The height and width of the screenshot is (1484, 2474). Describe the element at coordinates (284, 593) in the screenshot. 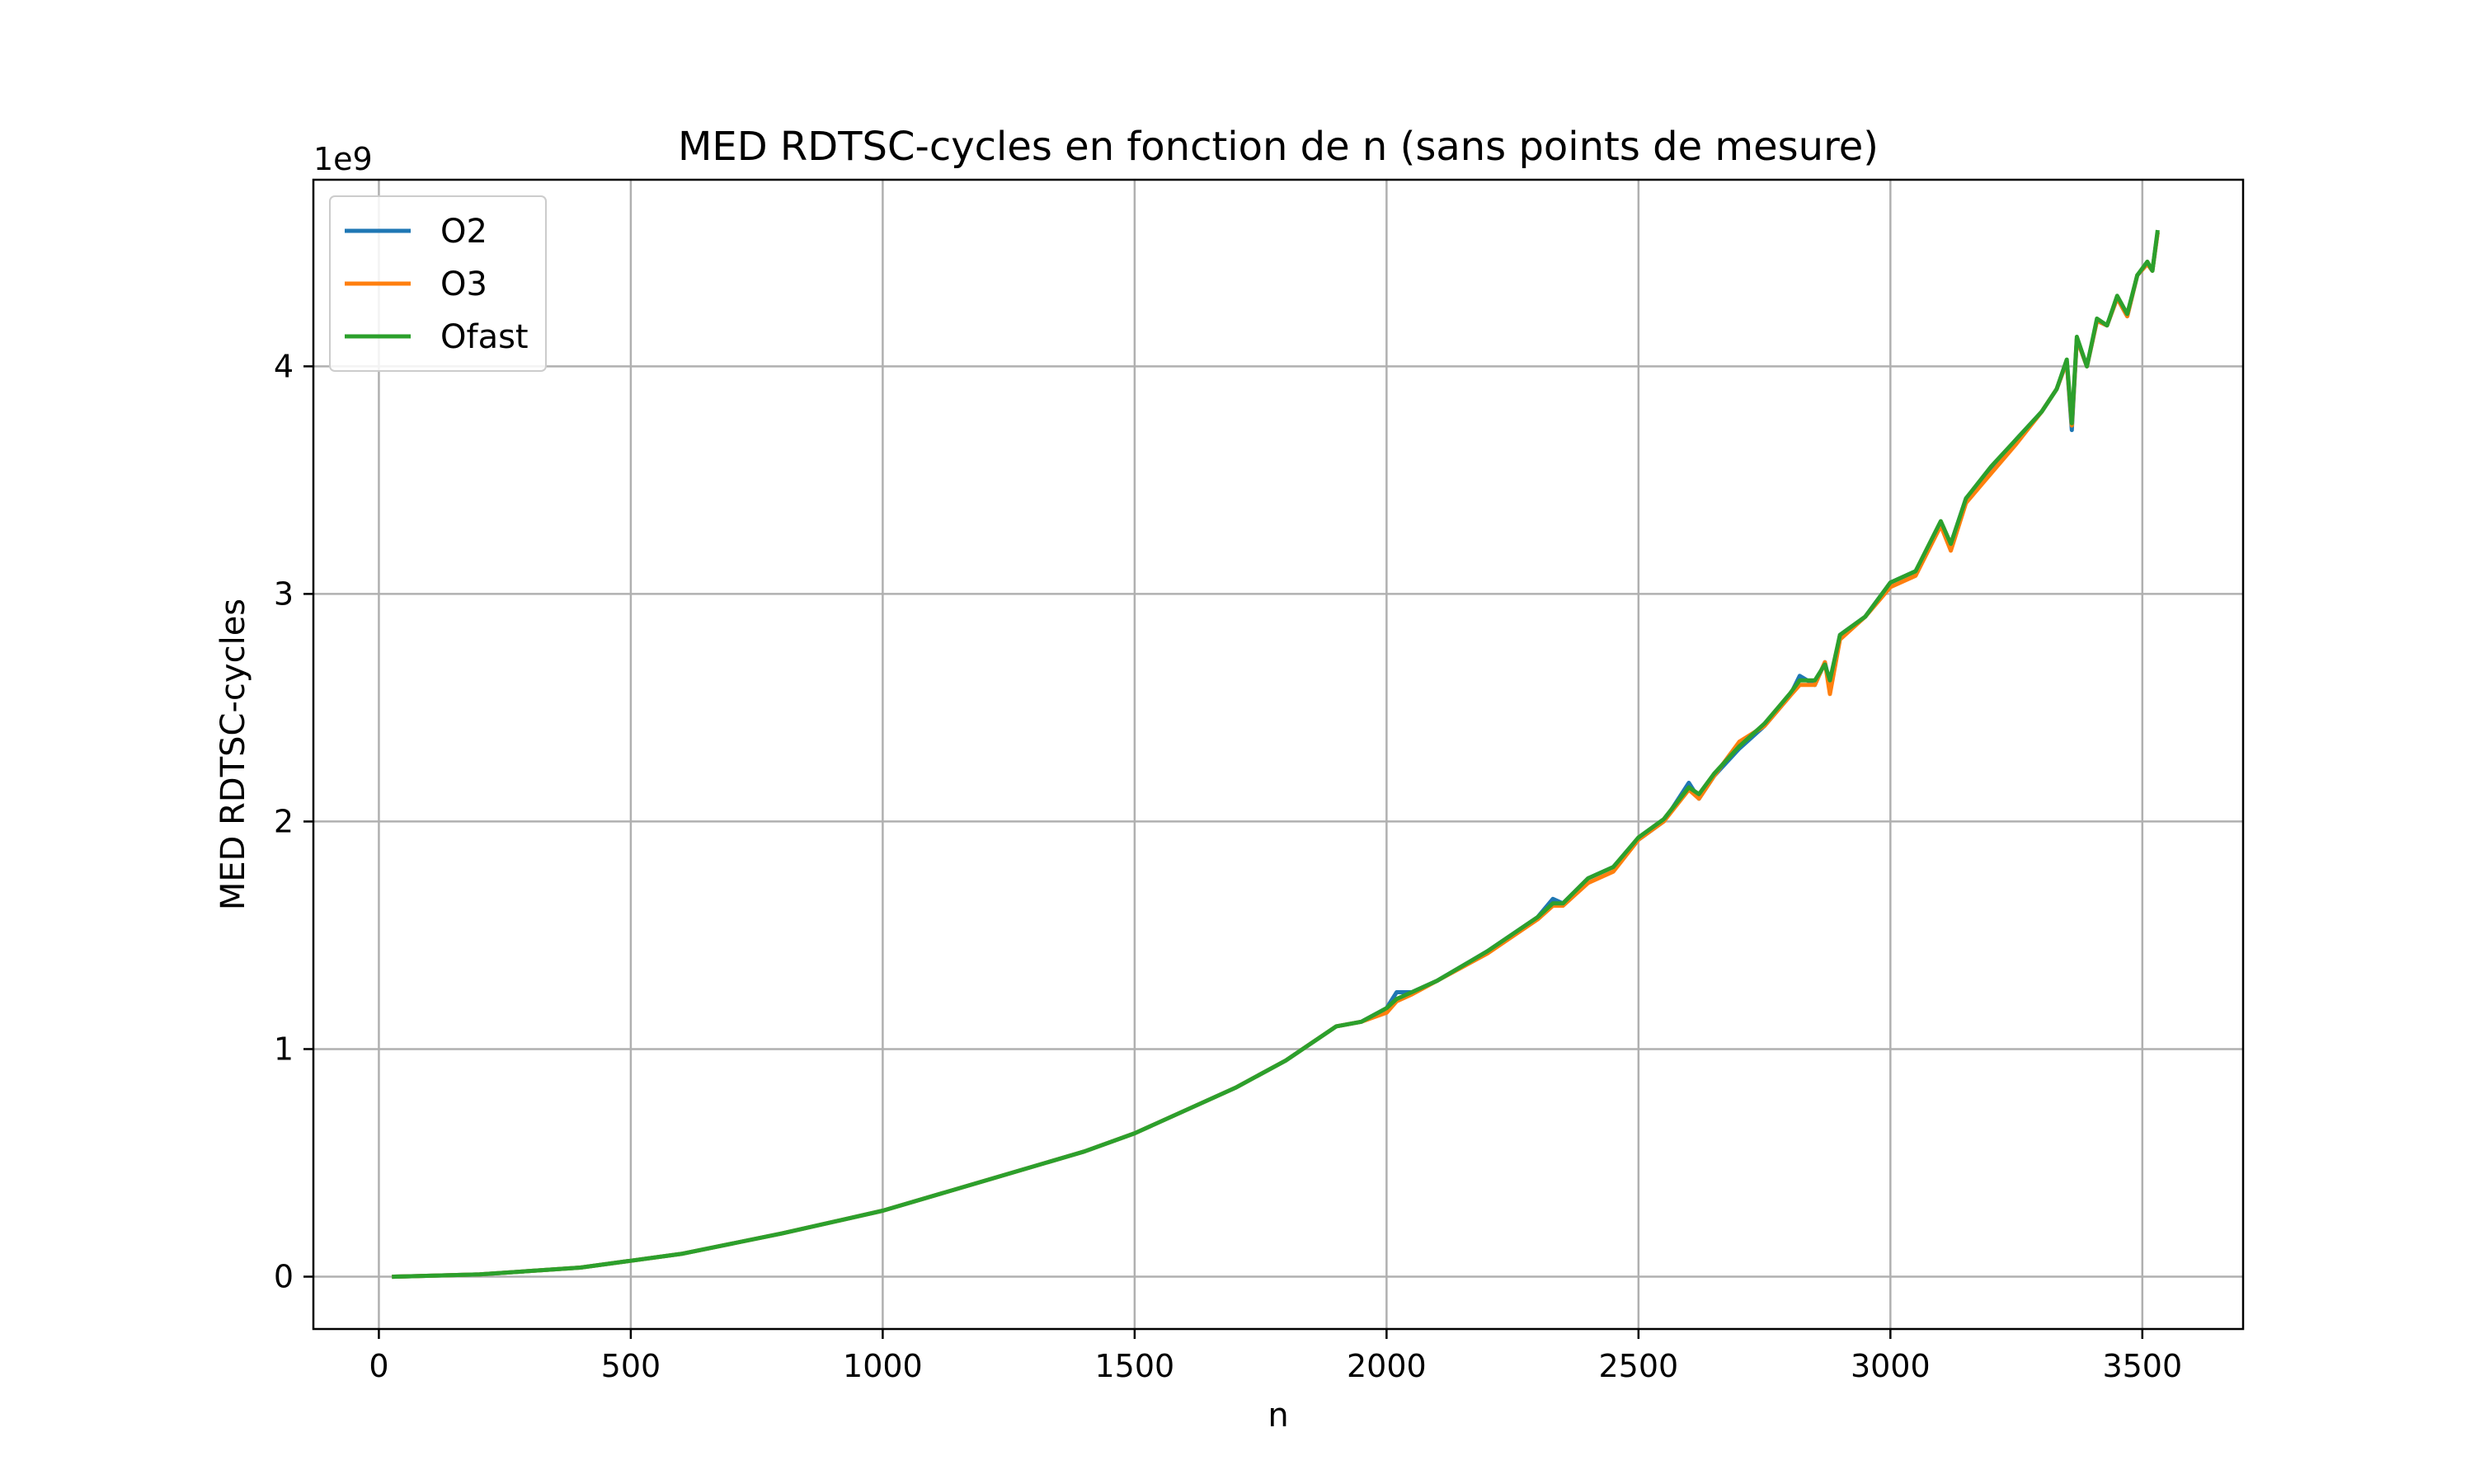

I see `y-tick-label: 3` at that location.